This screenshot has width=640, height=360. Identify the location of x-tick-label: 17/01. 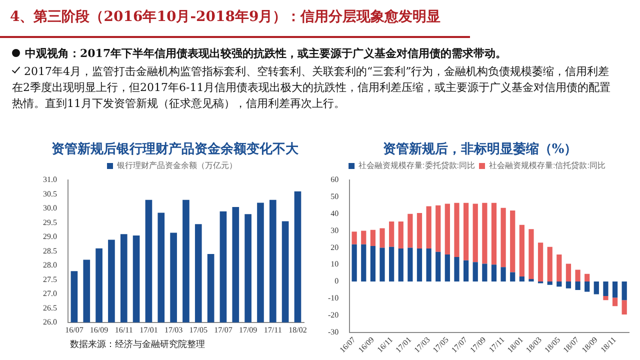
(149, 329).